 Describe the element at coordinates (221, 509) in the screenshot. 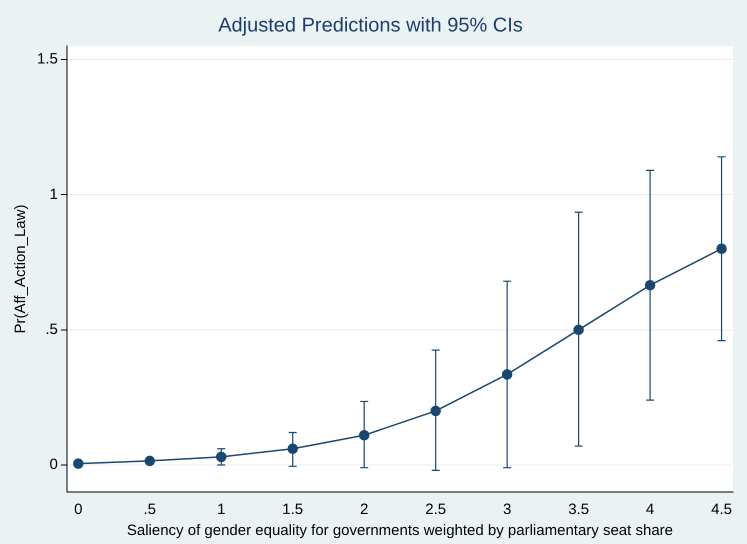

I see `x-tick-label: 1` at that location.